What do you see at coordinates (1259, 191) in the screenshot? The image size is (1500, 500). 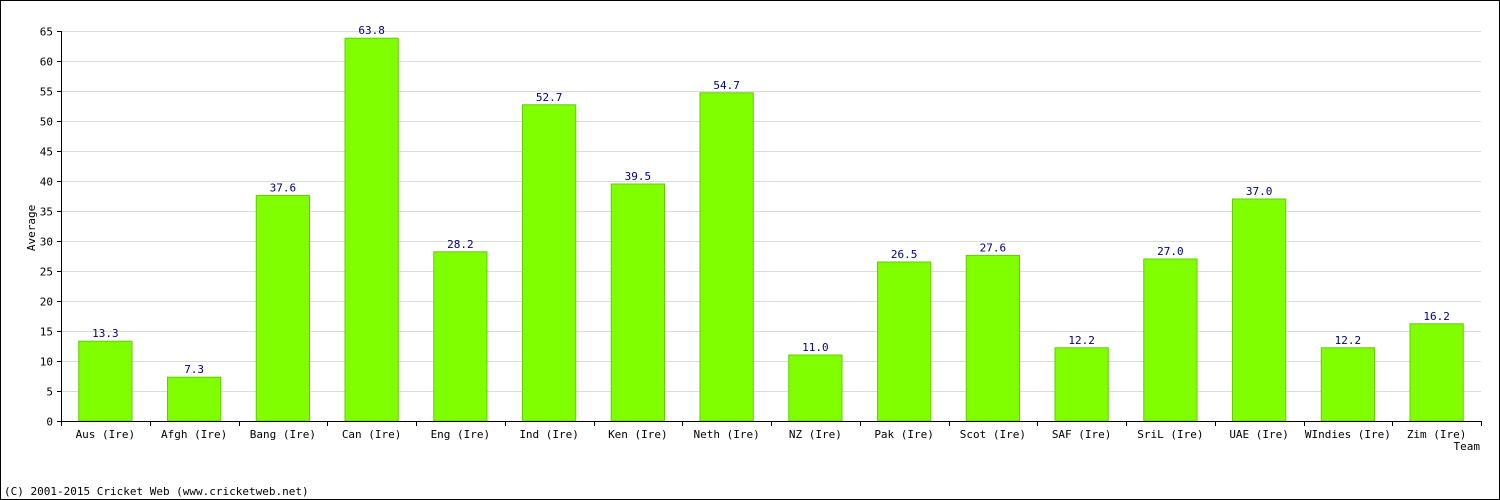 I see `bar-value-label: 37.0` at bounding box center [1259, 191].